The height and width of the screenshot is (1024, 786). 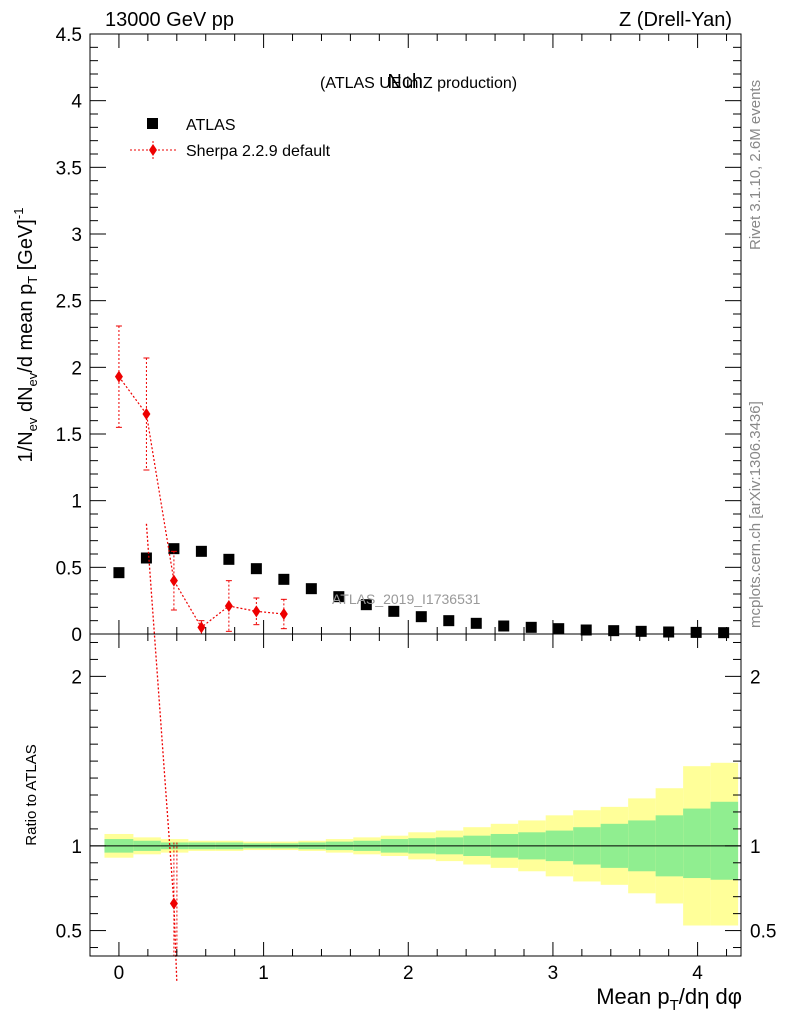 What do you see at coordinates (553, 973) in the screenshot?
I see `x-tick-label: 3` at bounding box center [553, 973].